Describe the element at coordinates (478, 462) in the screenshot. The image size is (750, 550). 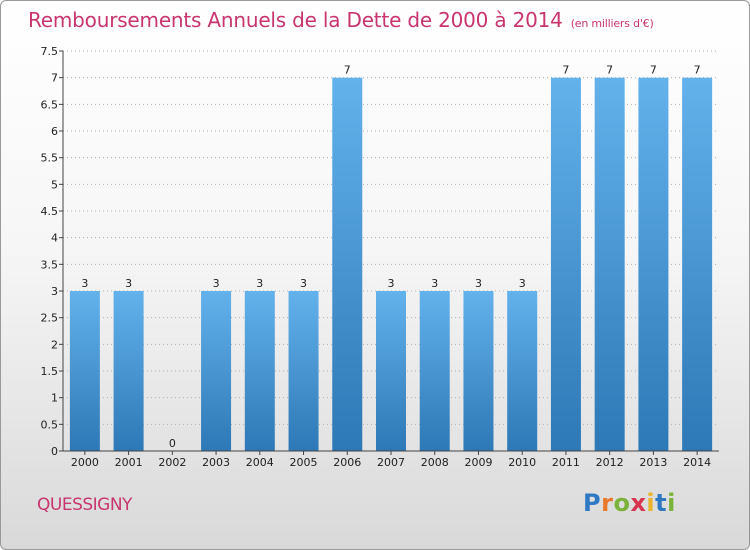
I see `x-tick-label-2009: 2009` at that location.